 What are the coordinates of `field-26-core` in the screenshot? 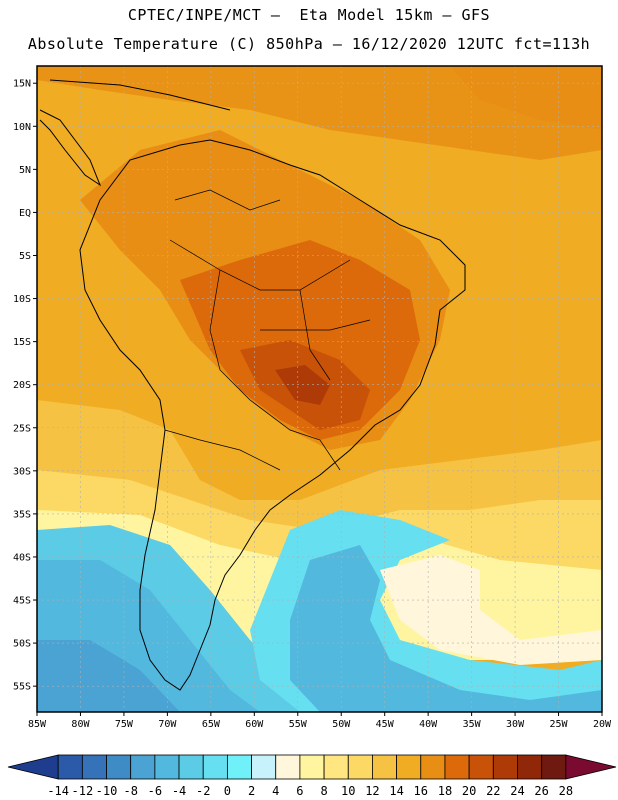 It's located at (302, 385).